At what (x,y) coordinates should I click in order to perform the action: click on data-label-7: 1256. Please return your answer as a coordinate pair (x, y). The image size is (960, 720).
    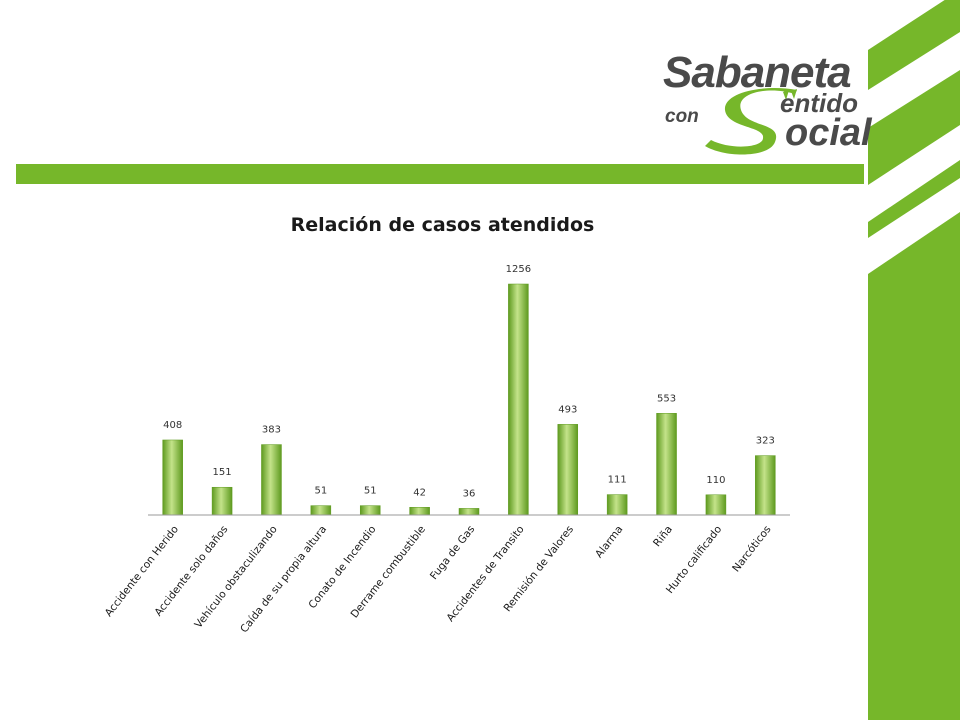
    Looking at the image, I should click on (518, 269).